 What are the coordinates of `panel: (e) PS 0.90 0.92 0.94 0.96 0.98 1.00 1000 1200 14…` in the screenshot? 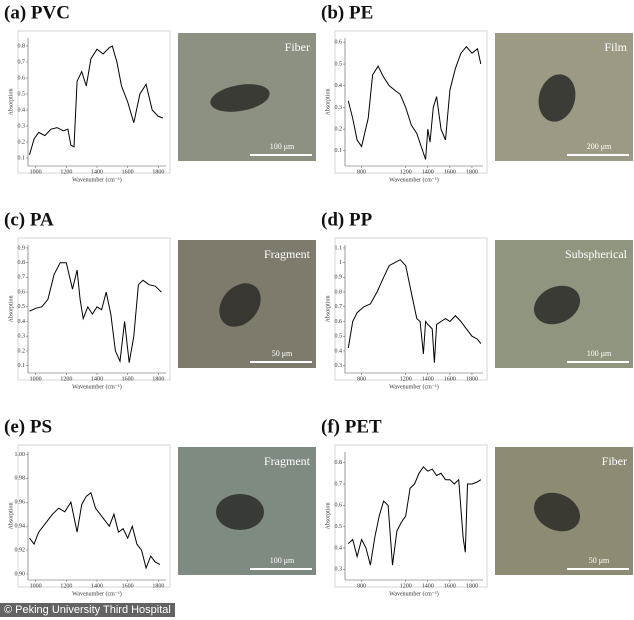 It's located at (160, 506).